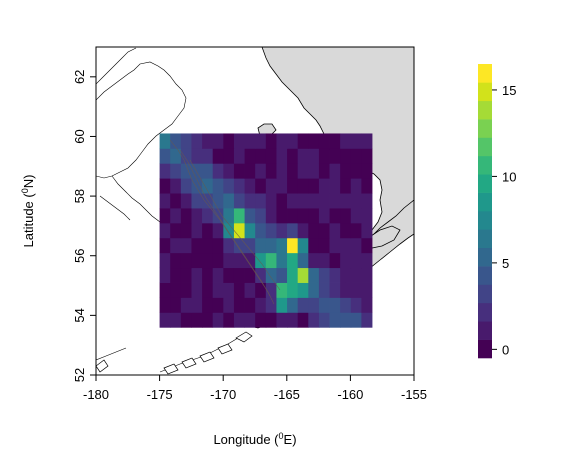 Image resolution: width=568 pixels, height=472 pixels. I want to click on y-tick-label: 58, so click(79, 196).